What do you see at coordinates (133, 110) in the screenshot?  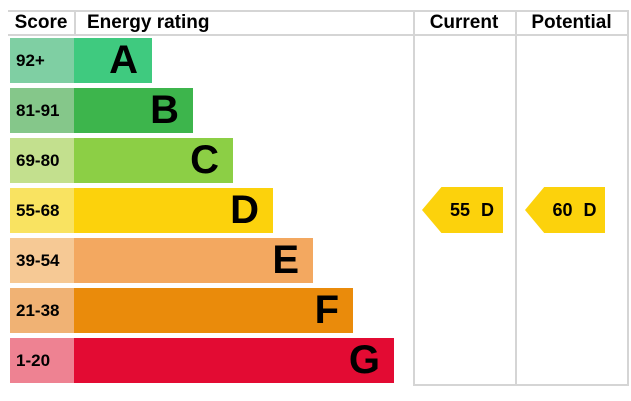 I see `band-bar-b: B` at bounding box center [133, 110].